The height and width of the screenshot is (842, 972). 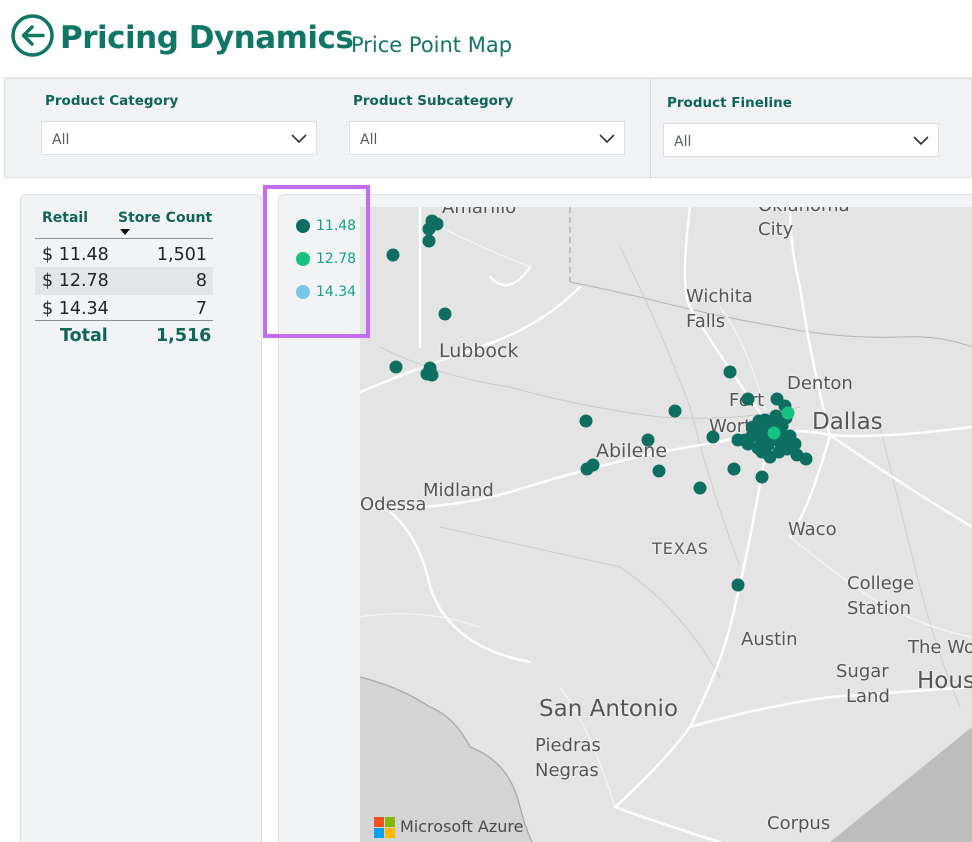 What do you see at coordinates (729, 103) in the screenshot?
I see `filter-label: Product Fineline` at bounding box center [729, 103].